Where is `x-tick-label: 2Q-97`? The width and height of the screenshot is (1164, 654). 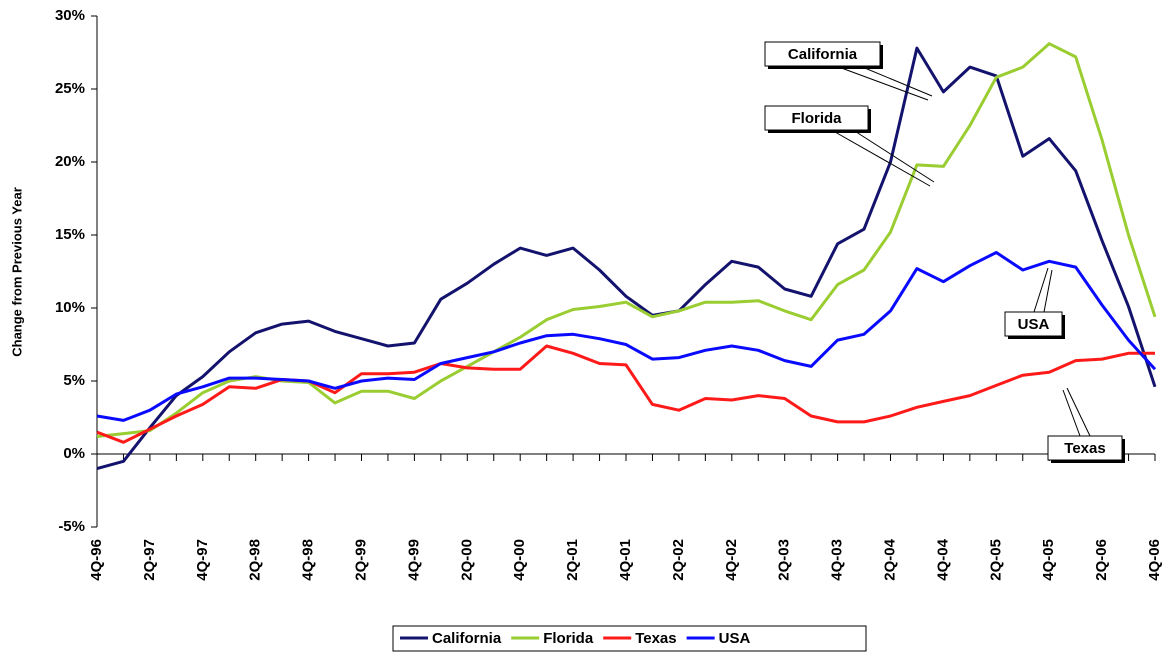
x-tick-label: 2Q-97 is located at coordinates (149, 560).